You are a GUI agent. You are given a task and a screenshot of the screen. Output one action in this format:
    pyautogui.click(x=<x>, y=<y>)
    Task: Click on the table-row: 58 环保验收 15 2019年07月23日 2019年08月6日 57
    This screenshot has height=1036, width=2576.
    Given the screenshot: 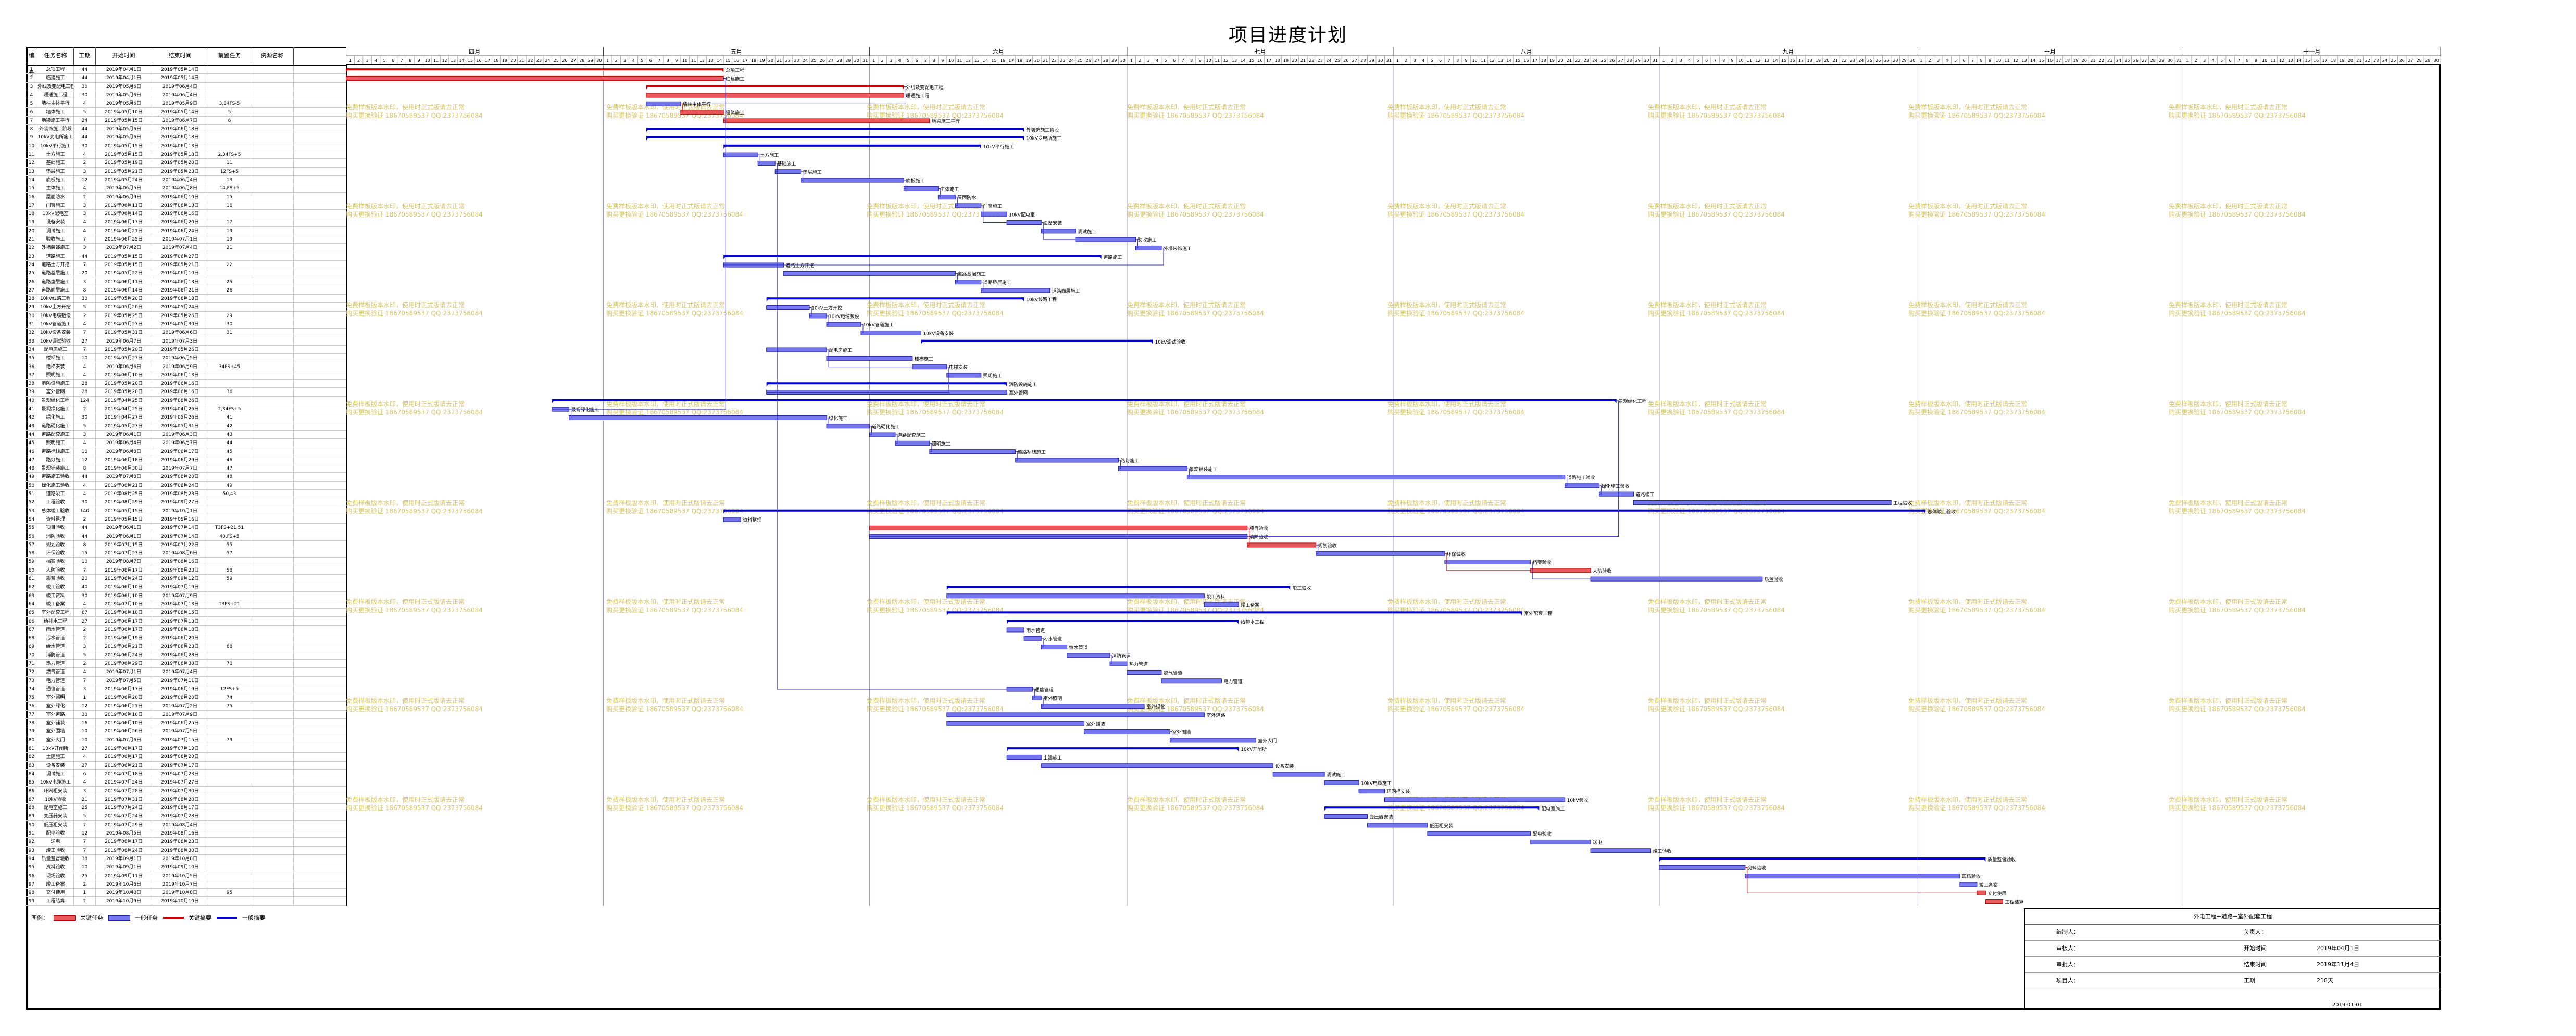 What is the action you would take?
    pyautogui.click(x=186, y=553)
    